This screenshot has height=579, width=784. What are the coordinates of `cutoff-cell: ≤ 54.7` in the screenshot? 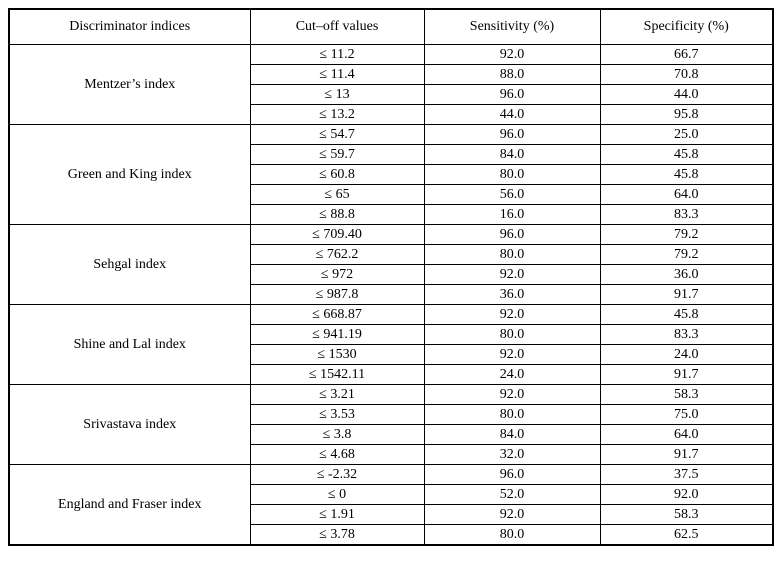 It's located at (337, 134).